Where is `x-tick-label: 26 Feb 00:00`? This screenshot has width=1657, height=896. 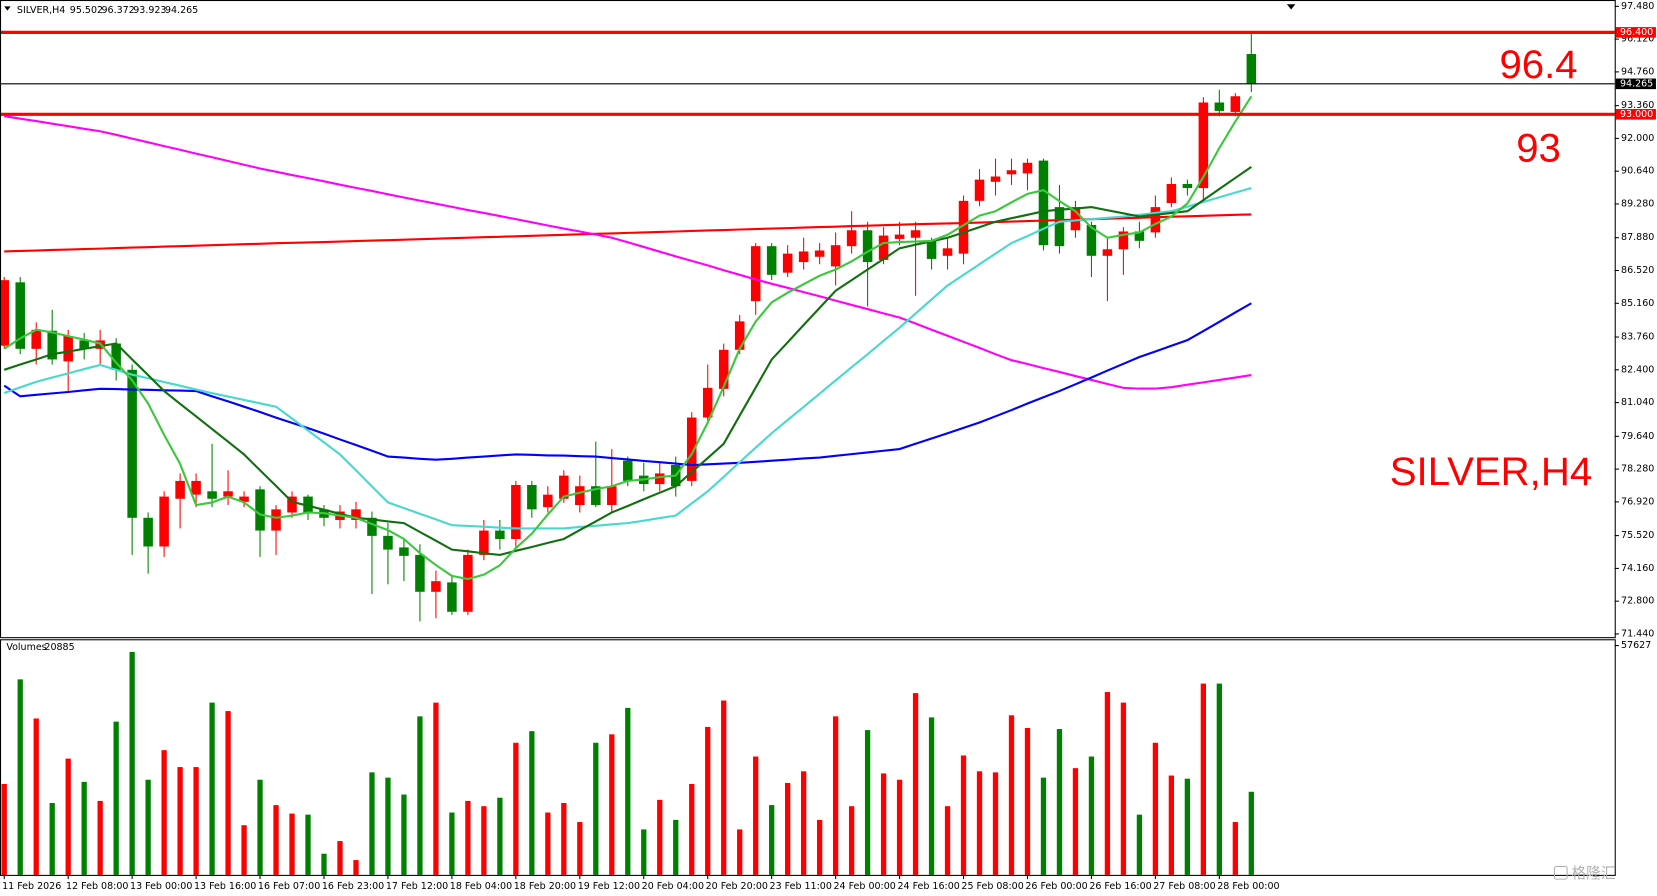
x-tick-label: 26 Feb 00:00 is located at coordinates (1056, 886).